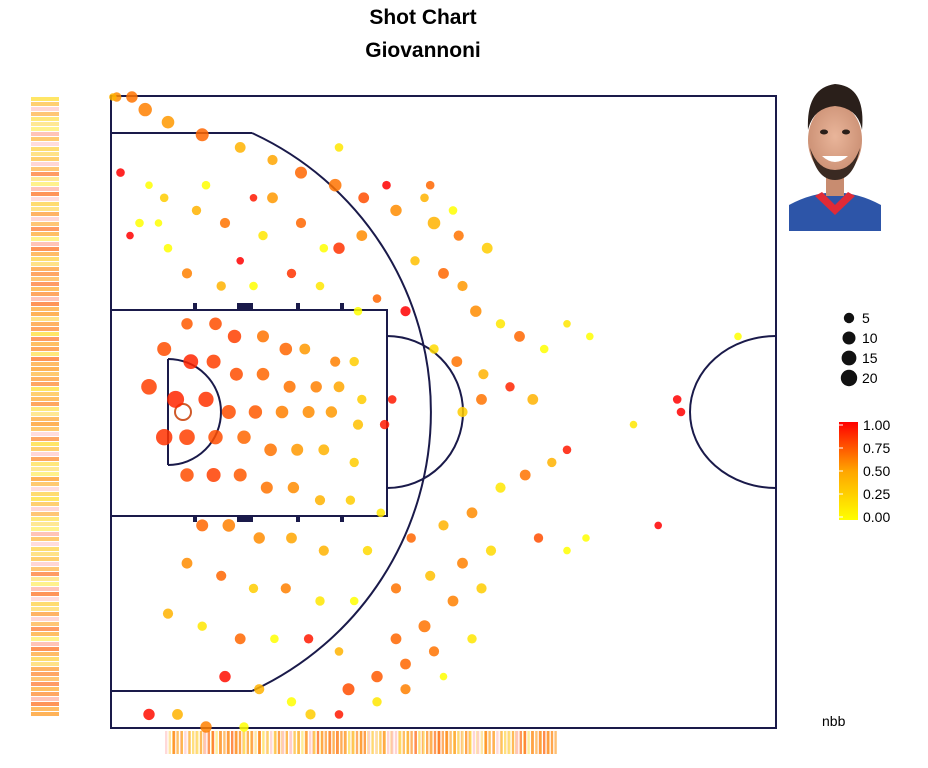  I want to click on color-legend: 1.00 0.75 0.50 0.25 0.00, so click(864, 471).